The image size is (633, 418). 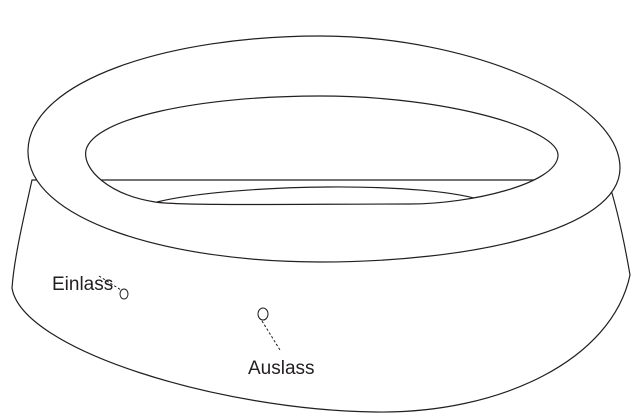 What do you see at coordinates (271, 335) in the screenshot?
I see `outlet-leader-line` at bounding box center [271, 335].